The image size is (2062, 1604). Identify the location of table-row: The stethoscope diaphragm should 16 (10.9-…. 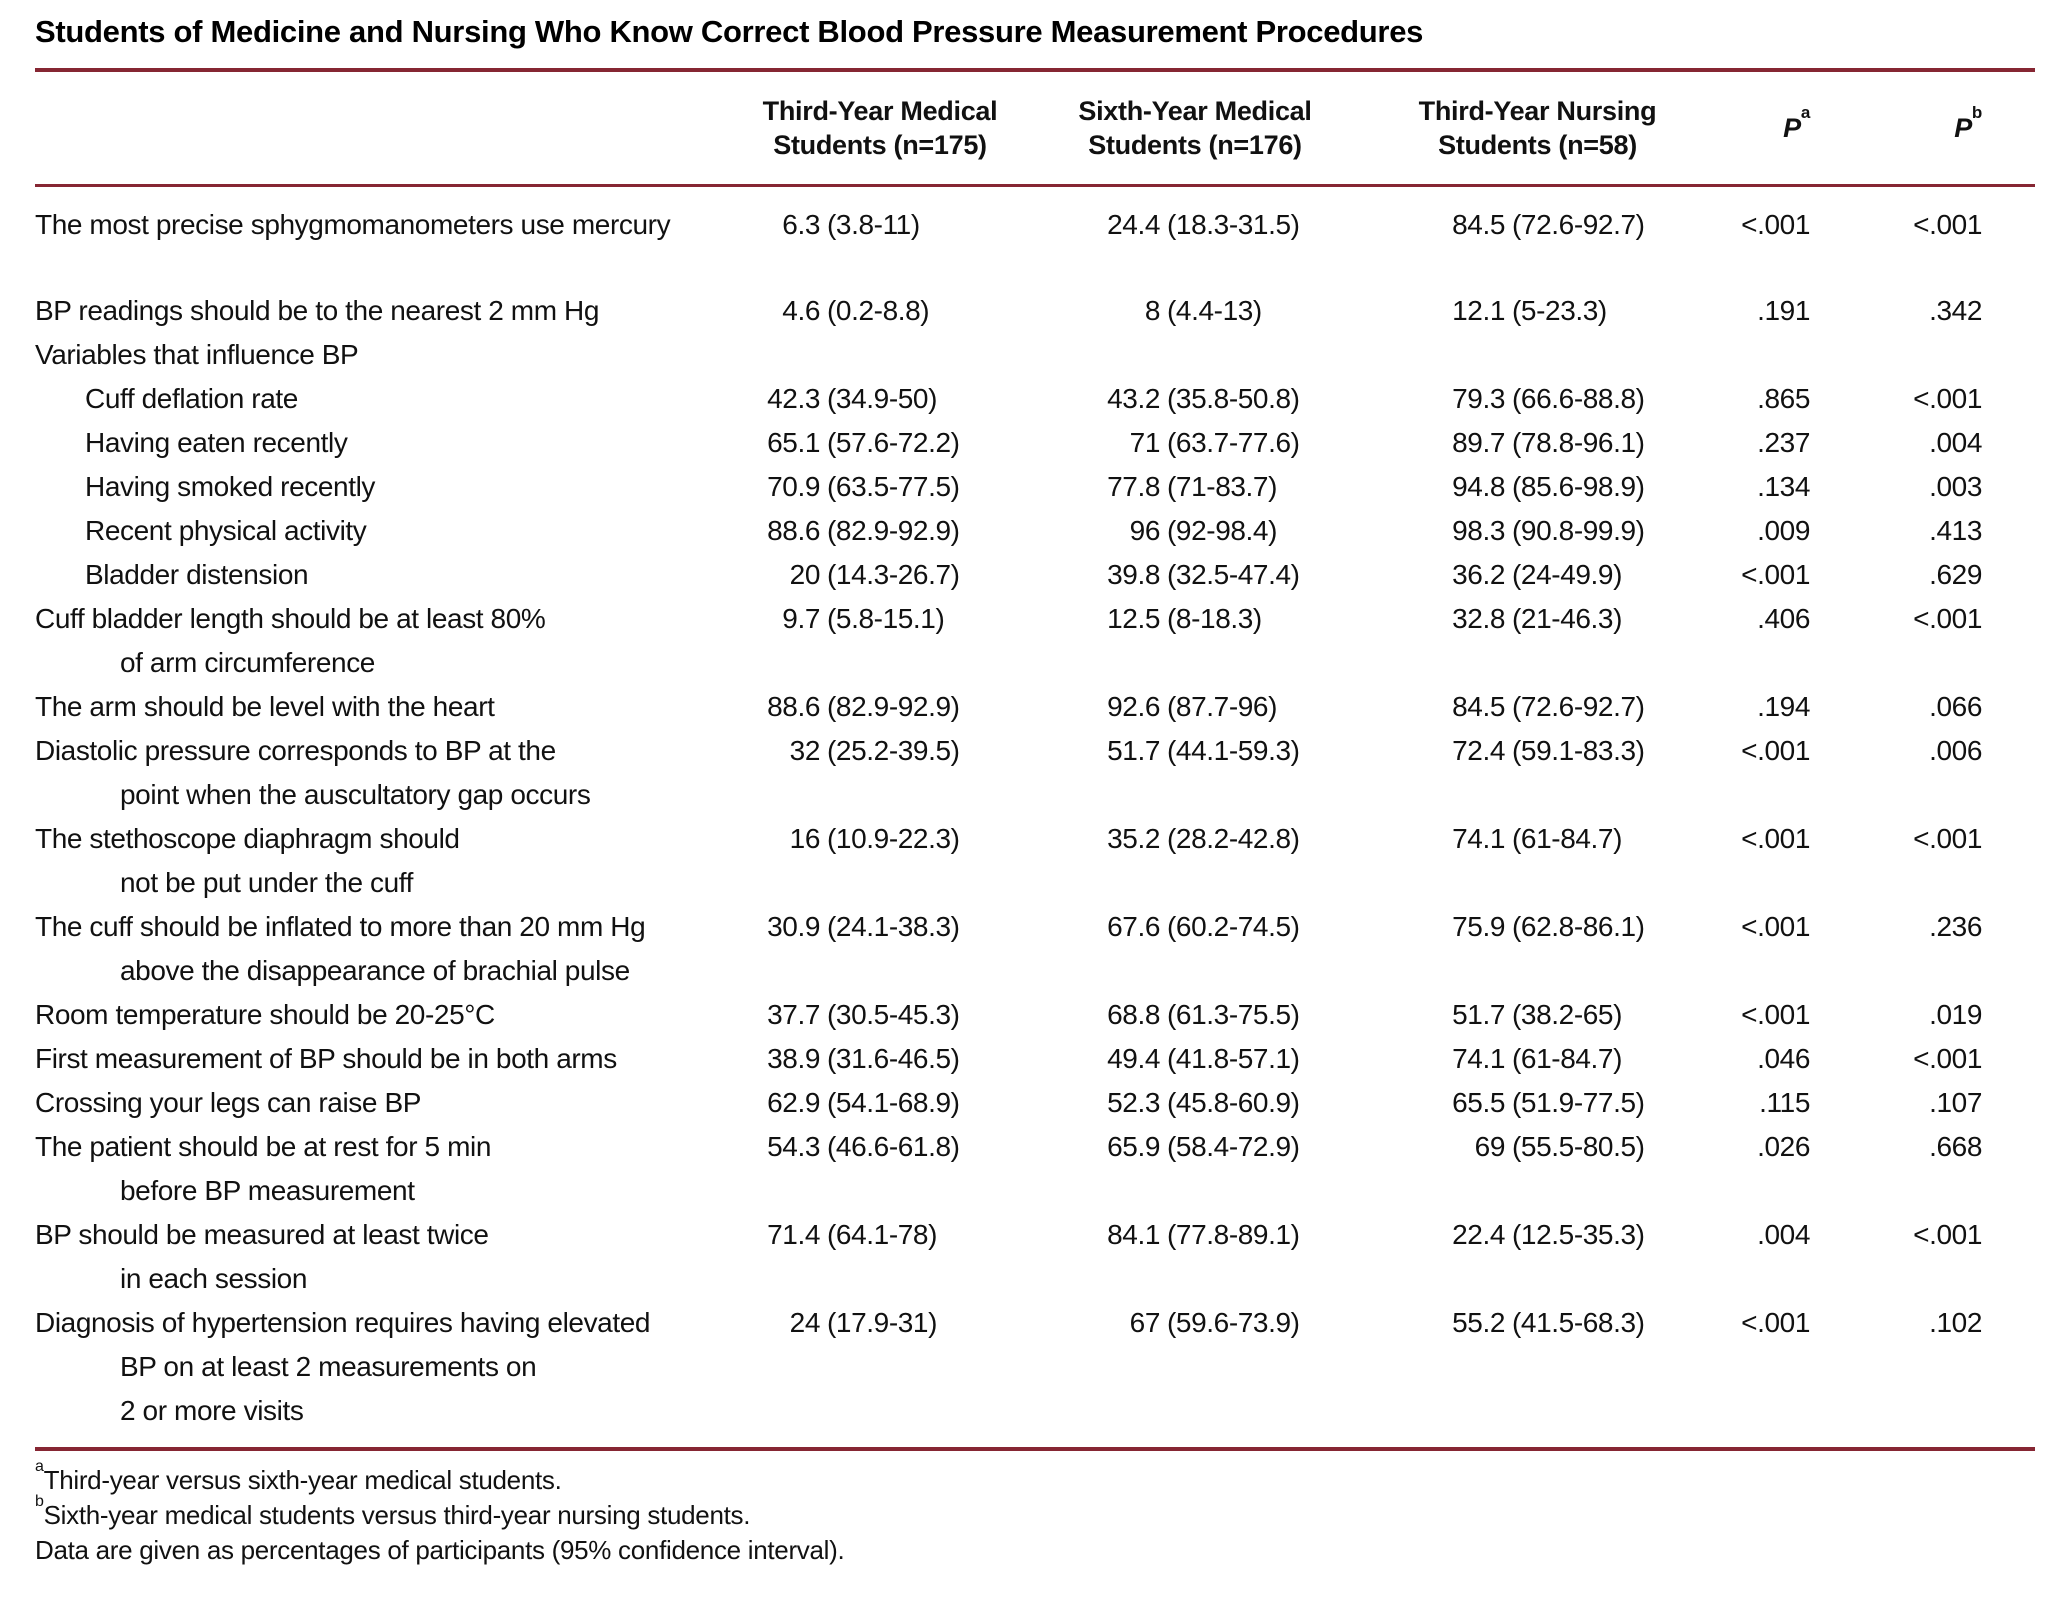
(1035, 839).